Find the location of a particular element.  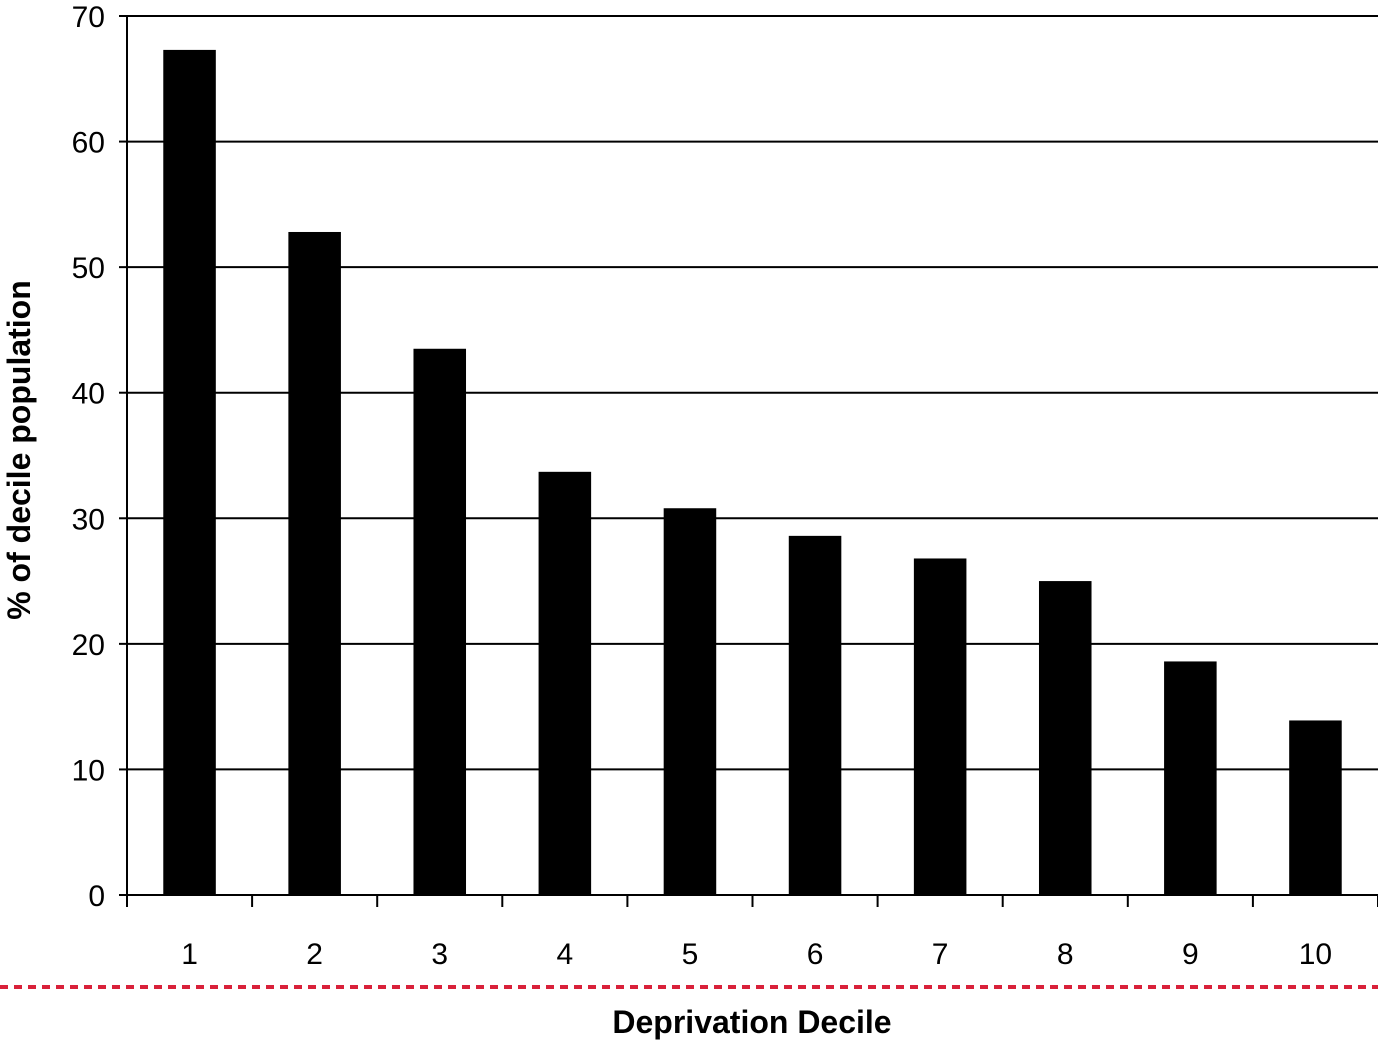

x-tick-label: 1 is located at coordinates (189, 954).